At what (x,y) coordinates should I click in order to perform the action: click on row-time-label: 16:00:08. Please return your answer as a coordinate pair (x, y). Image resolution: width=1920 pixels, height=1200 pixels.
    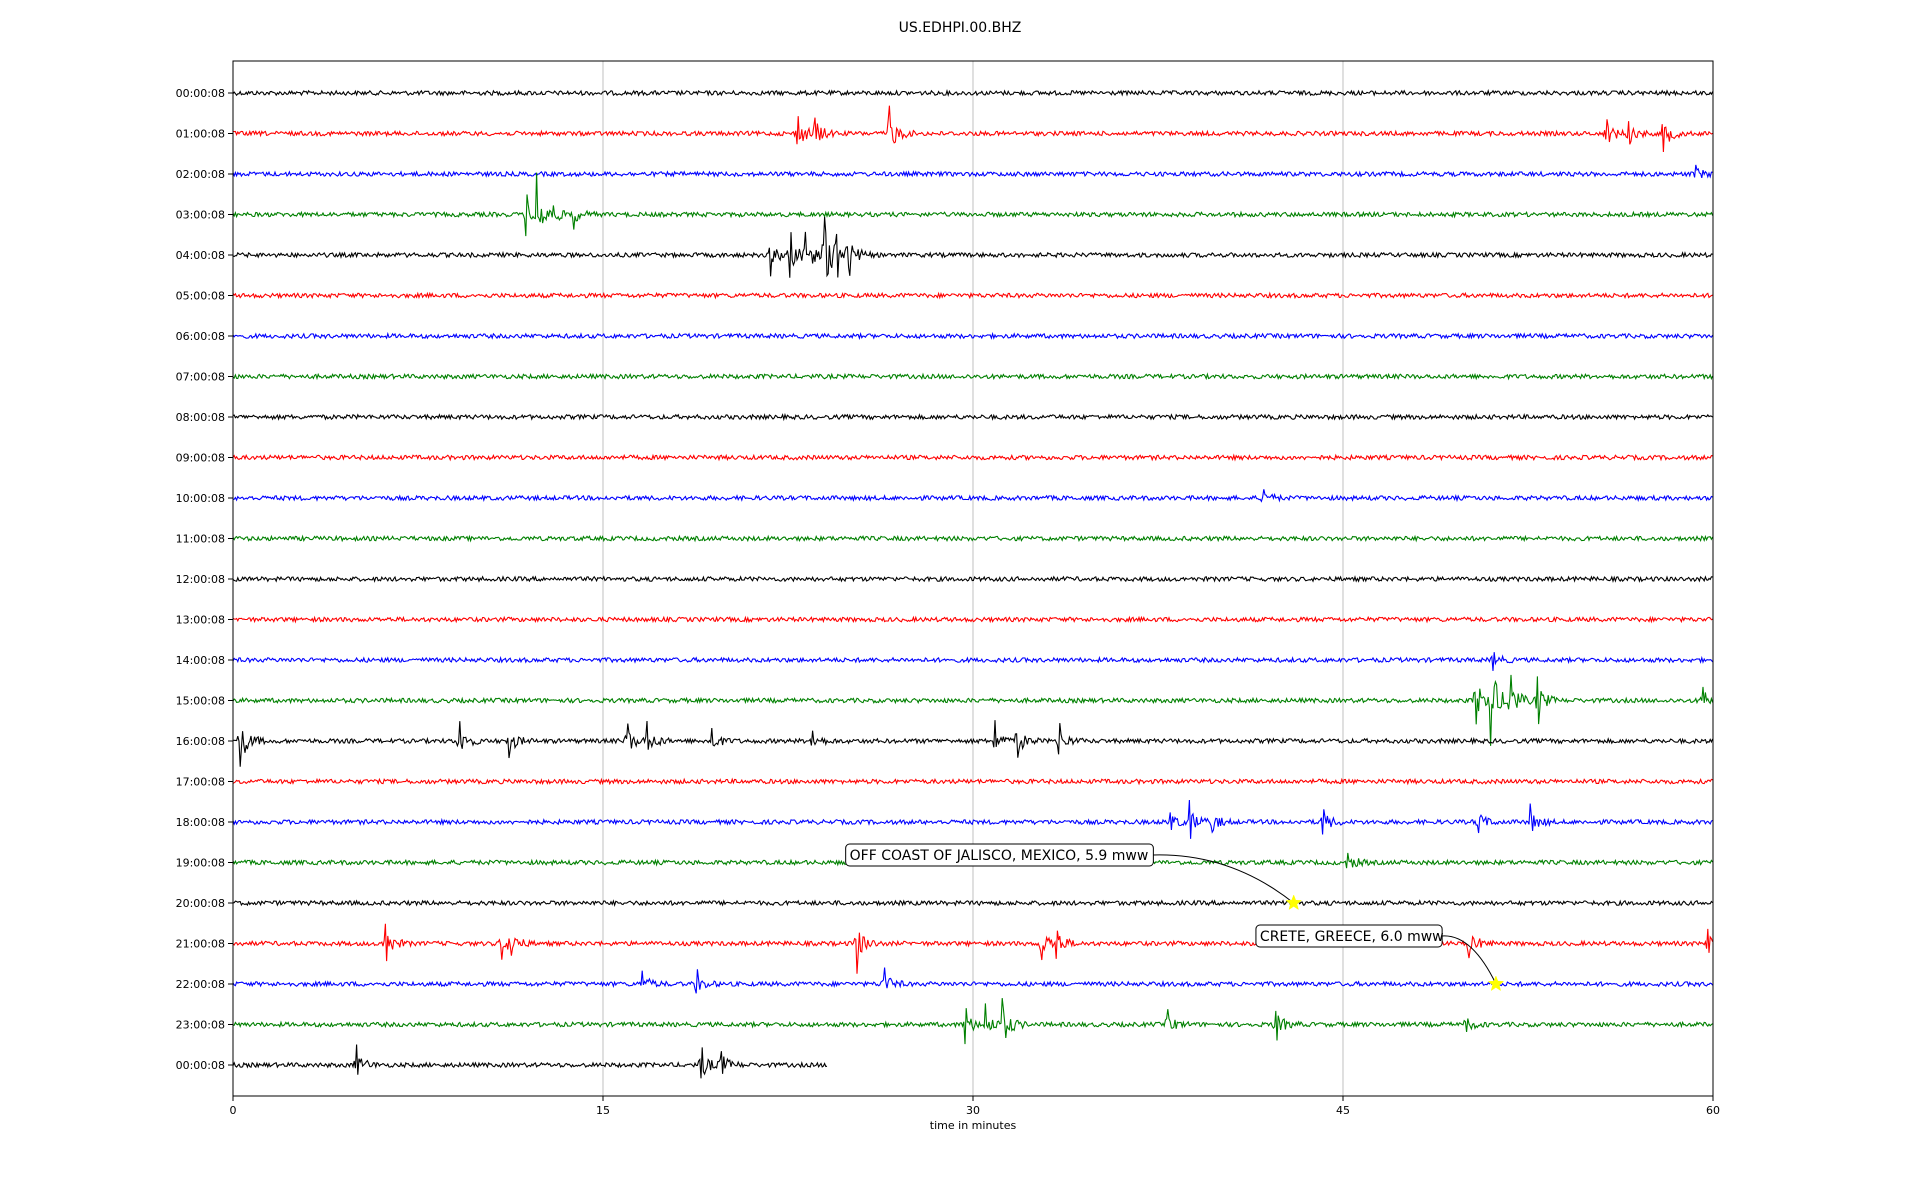
    Looking at the image, I should click on (200, 741).